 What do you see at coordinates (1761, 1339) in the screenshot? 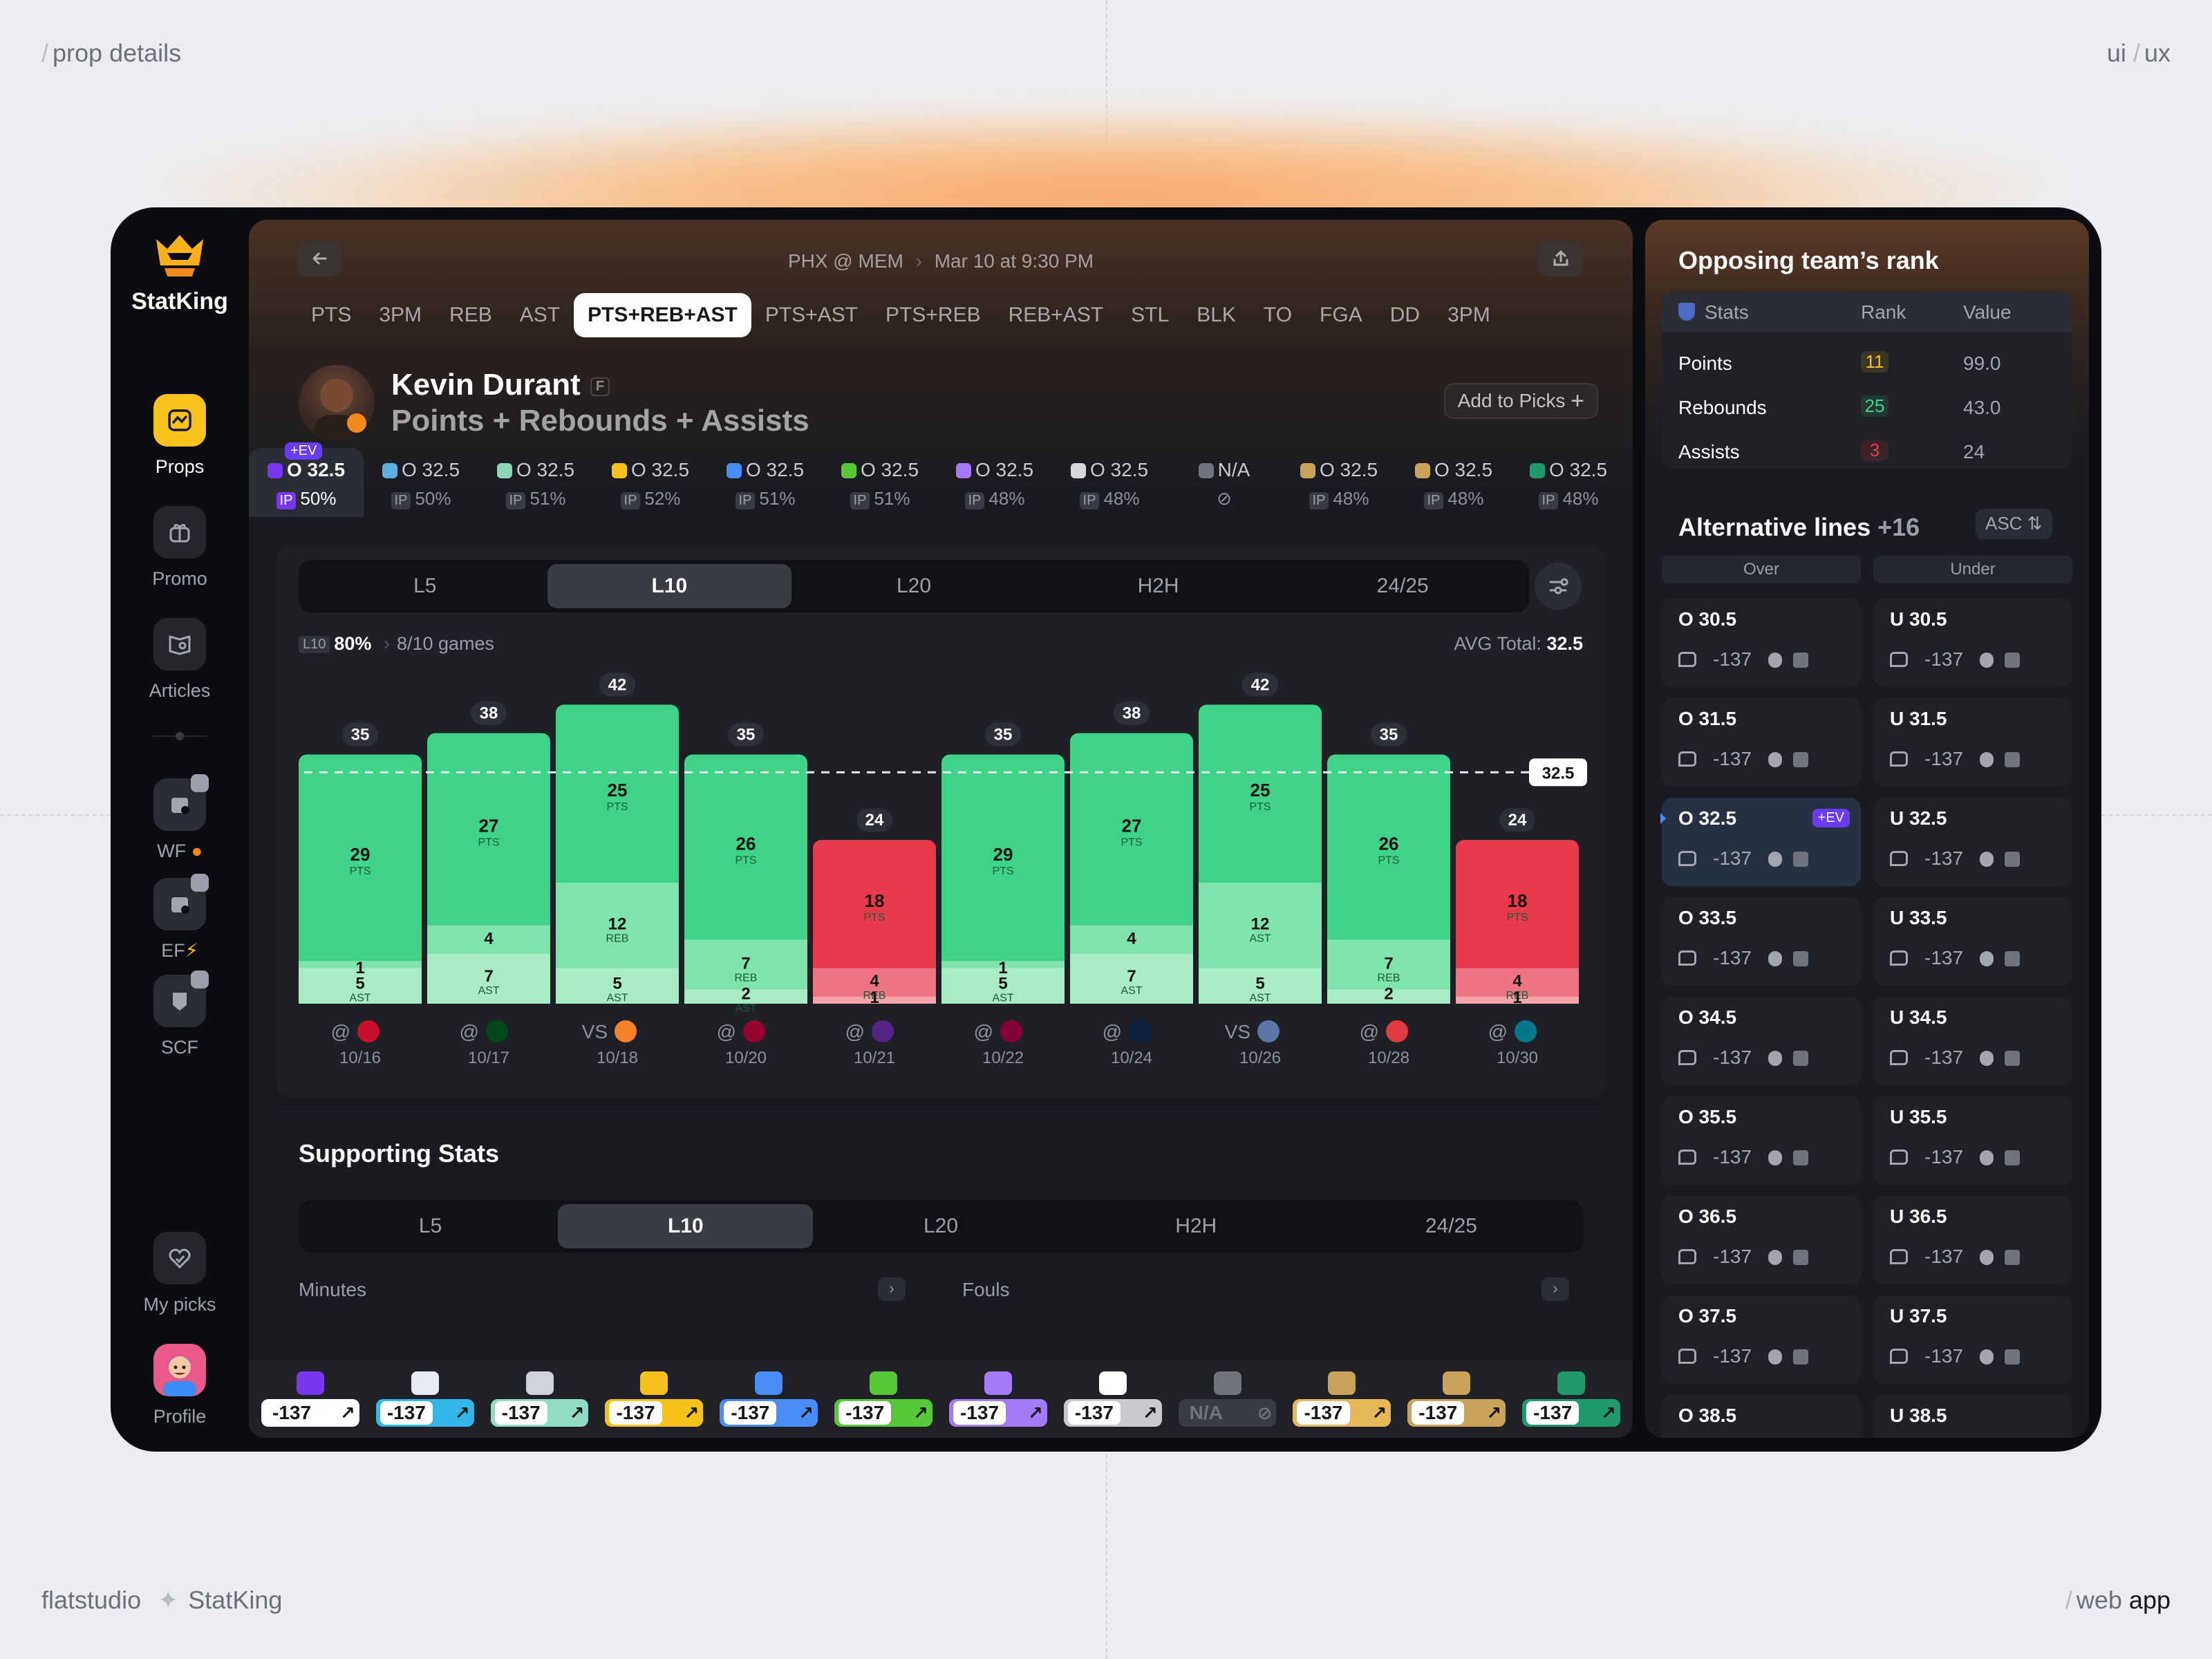
I see `alt-line-over: O 37.5 -137` at bounding box center [1761, 1339].